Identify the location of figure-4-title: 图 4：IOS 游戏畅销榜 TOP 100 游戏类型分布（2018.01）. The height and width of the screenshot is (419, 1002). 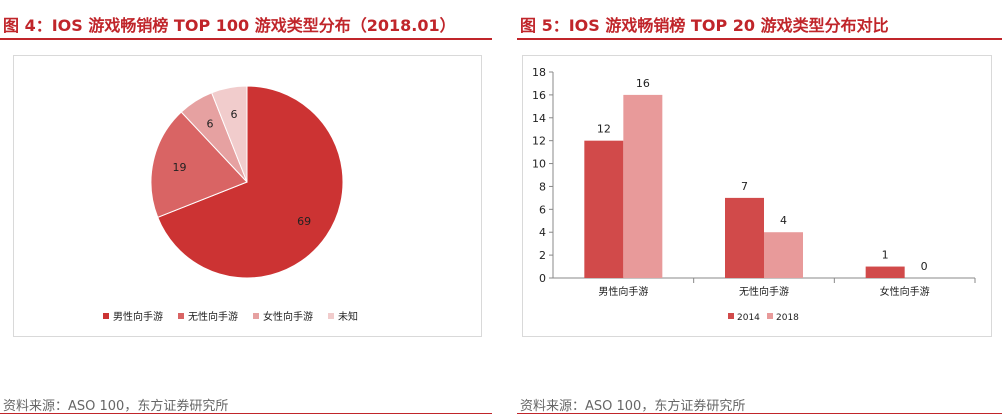
(229, 25).